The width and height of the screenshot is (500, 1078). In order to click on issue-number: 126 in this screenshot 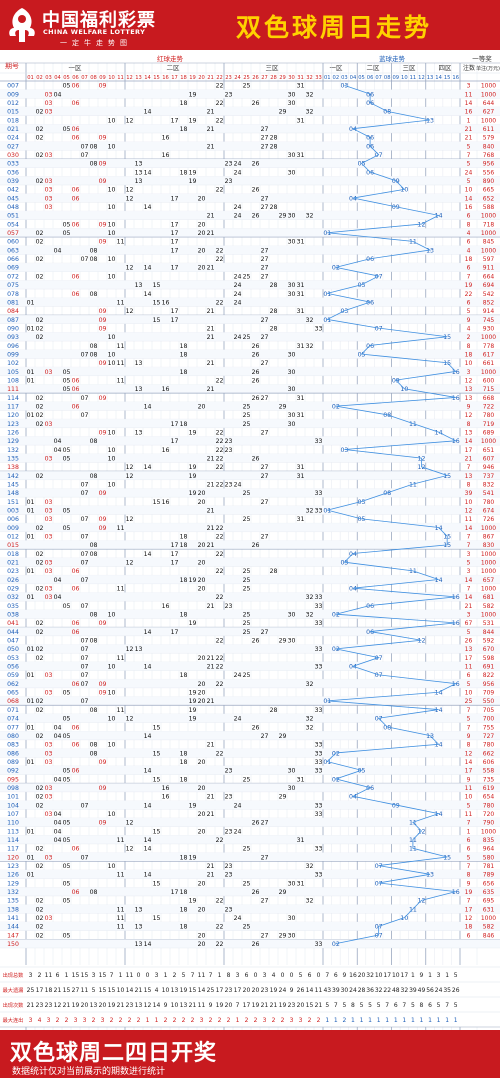, I will do `click(13, 875)`.